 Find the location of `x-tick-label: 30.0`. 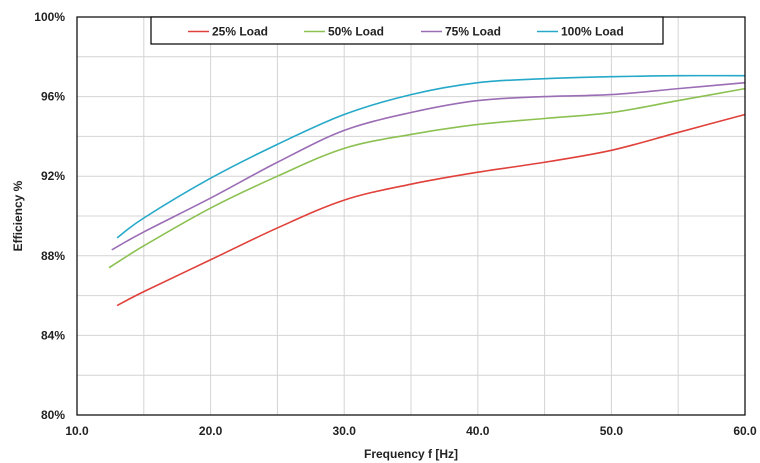

x-tick-label: 30.0 is located at coordinates (345, 431).